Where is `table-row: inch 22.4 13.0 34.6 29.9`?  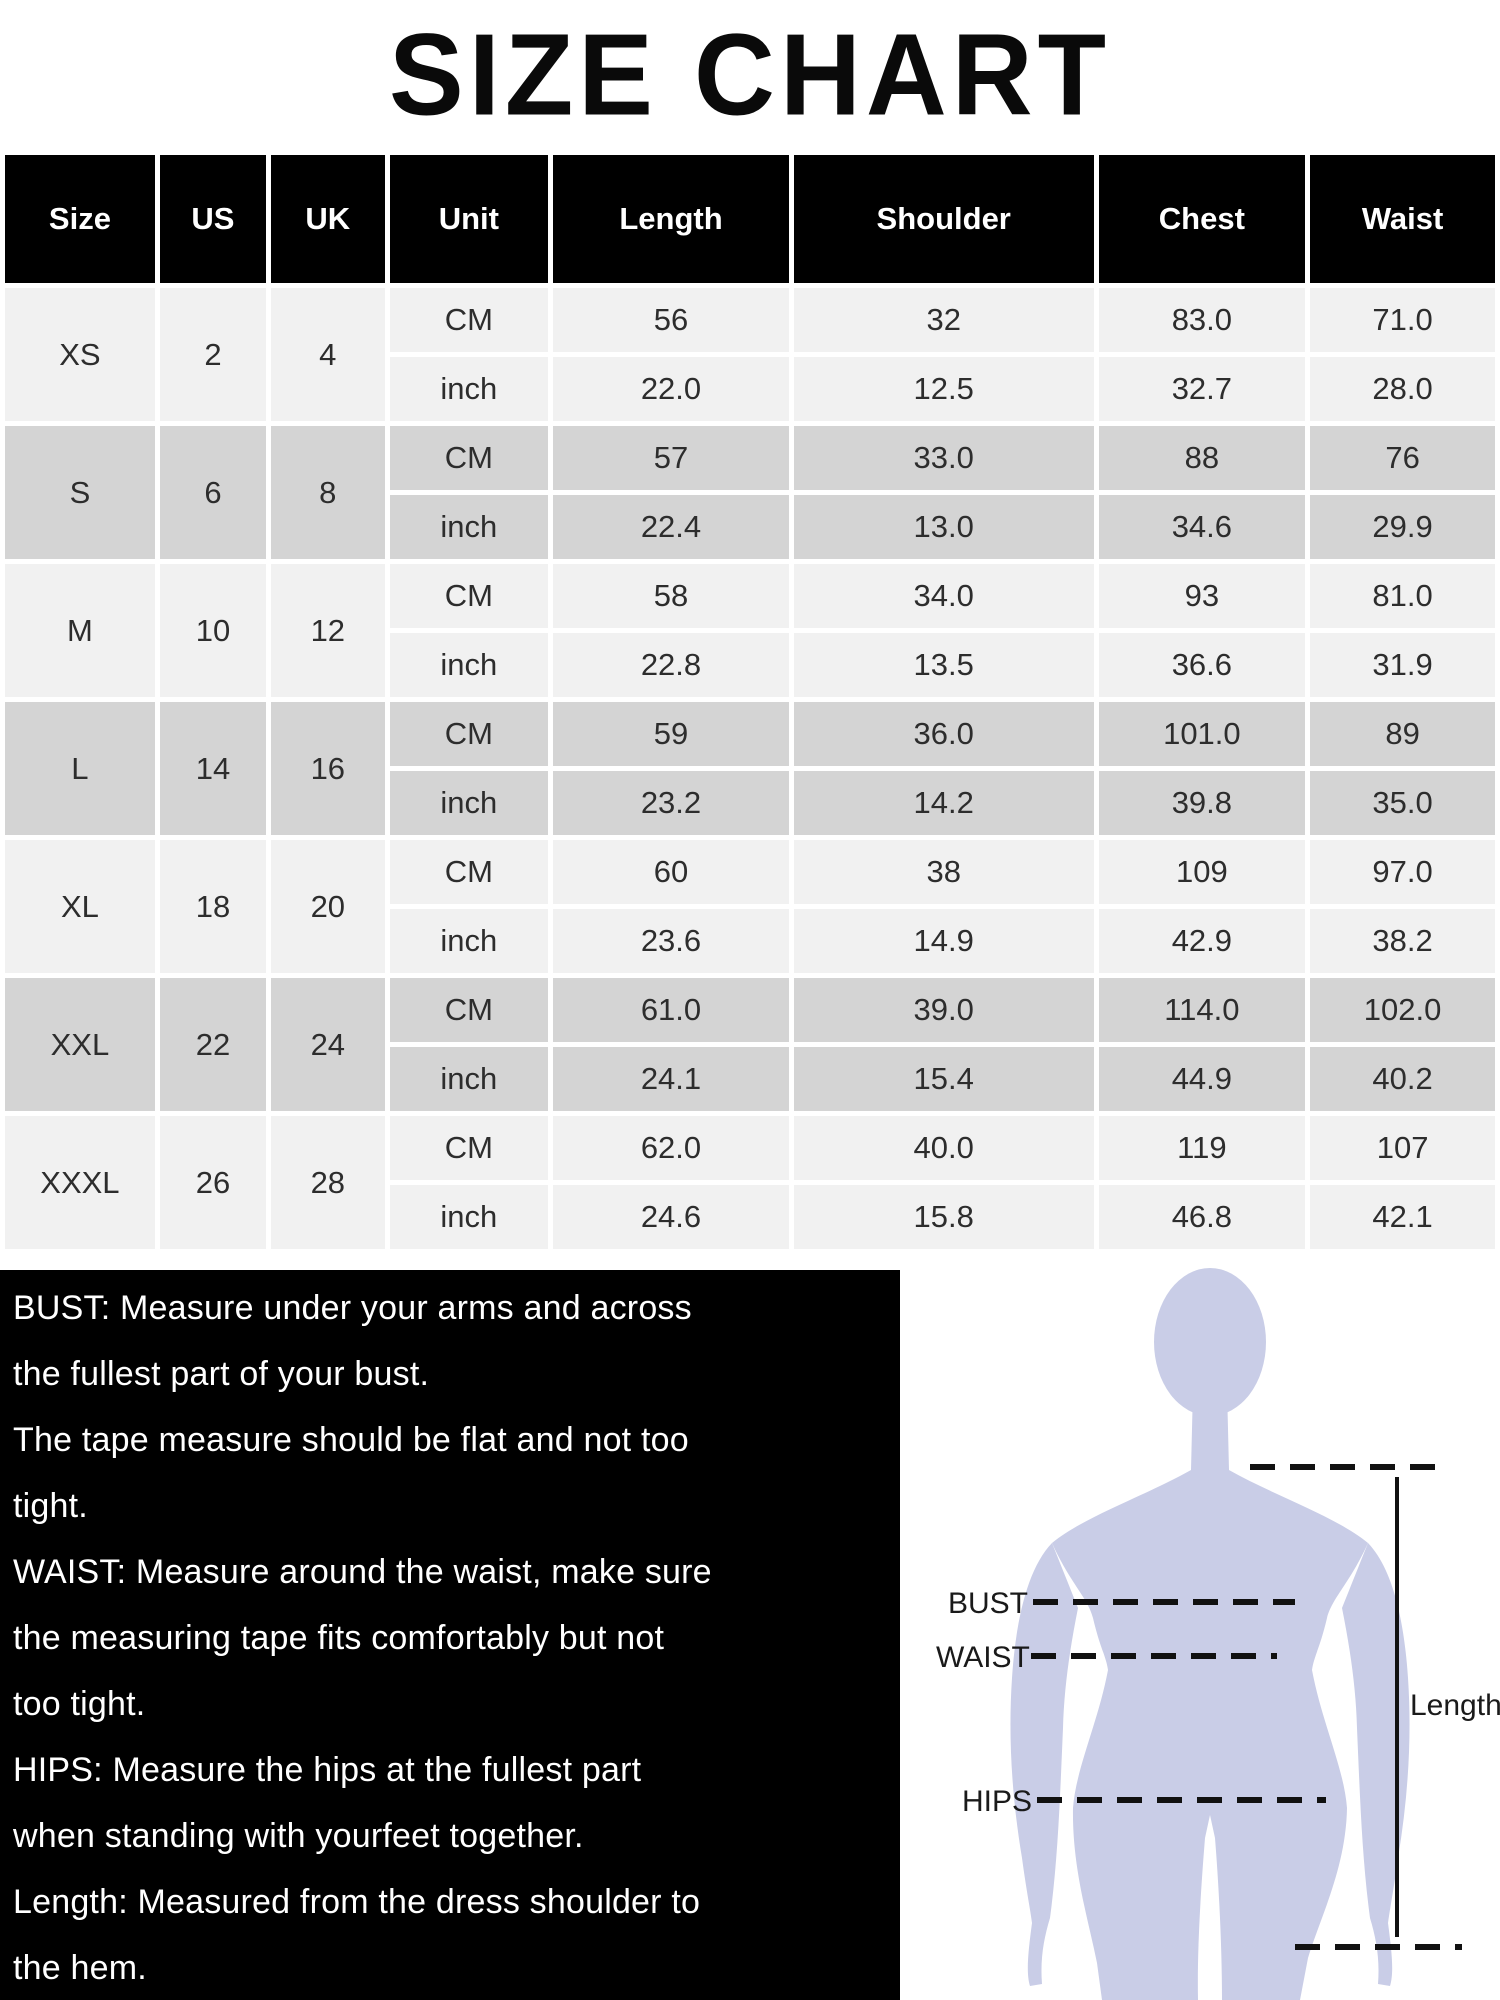
table-row: inch 22.4 13.0 34.6 29.9 is located at coordinates (750, 527).